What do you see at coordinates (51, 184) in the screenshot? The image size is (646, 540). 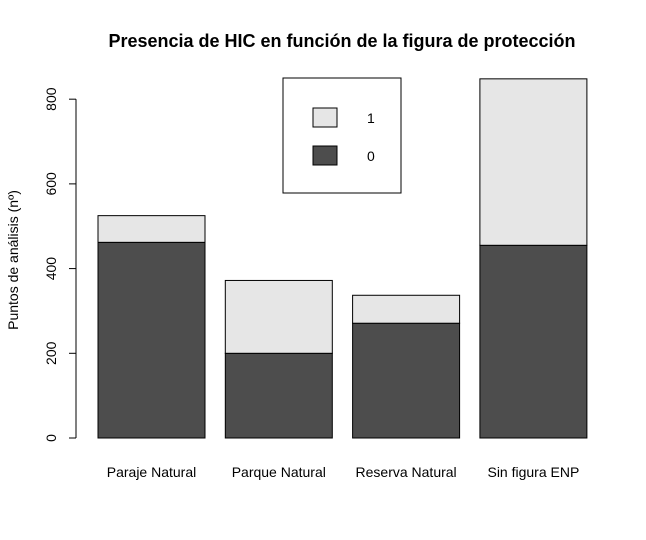 I see `y-tick-label: 600` at bounding box center [51, 184].